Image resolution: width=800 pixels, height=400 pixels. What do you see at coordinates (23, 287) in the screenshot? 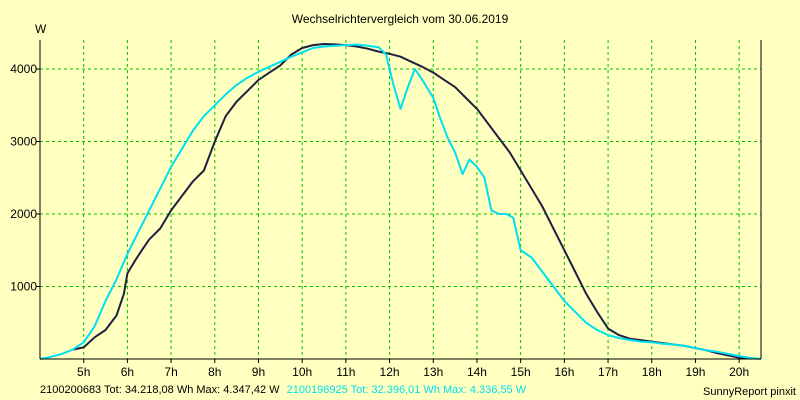
I see `y-tick-label-1000: 1000` at bounding box center [23, 287].